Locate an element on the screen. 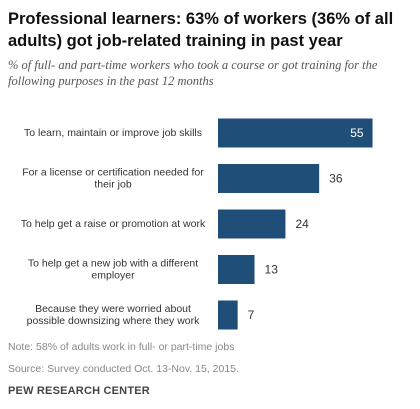 The width and height of the screenshot is (420, 409). data-label-2: 24 is located at coordinates (302, 224).